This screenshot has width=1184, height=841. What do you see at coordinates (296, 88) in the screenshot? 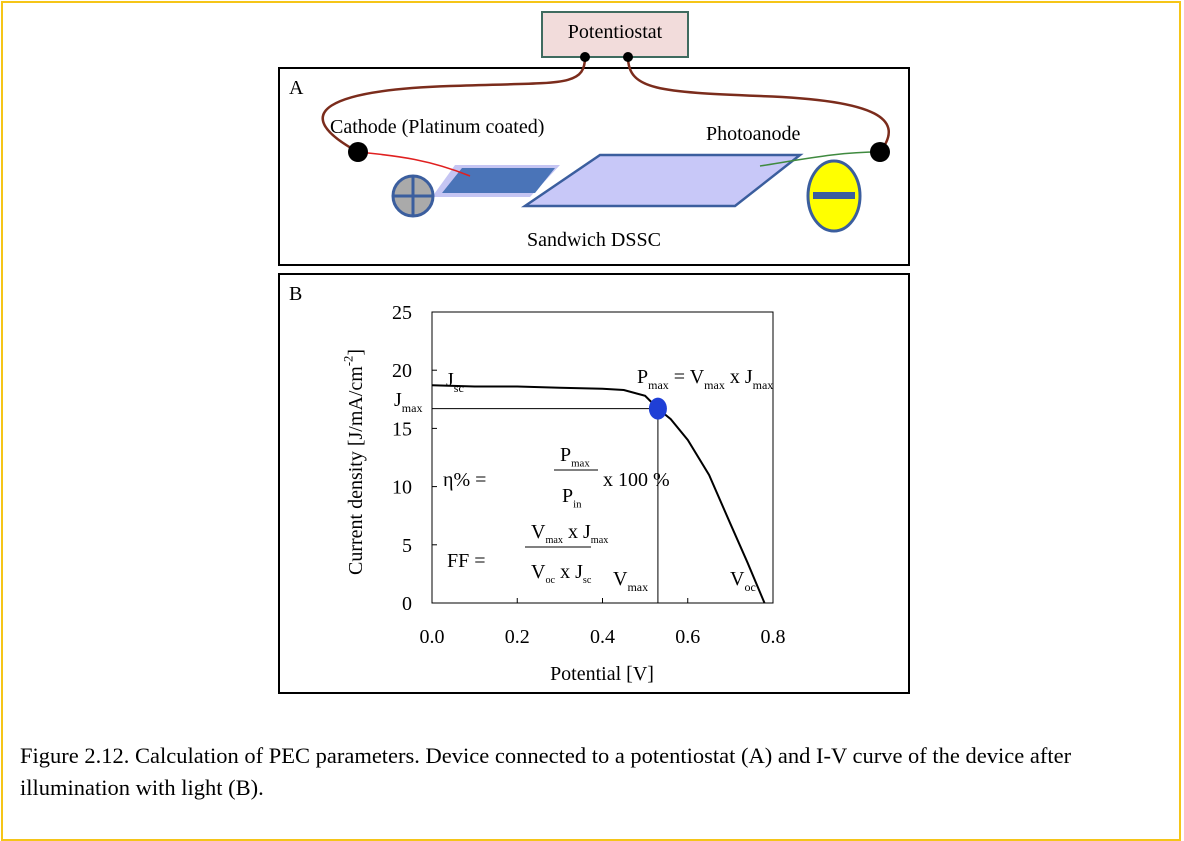
I see `panel-label: A` at bounding box center [296, 88].